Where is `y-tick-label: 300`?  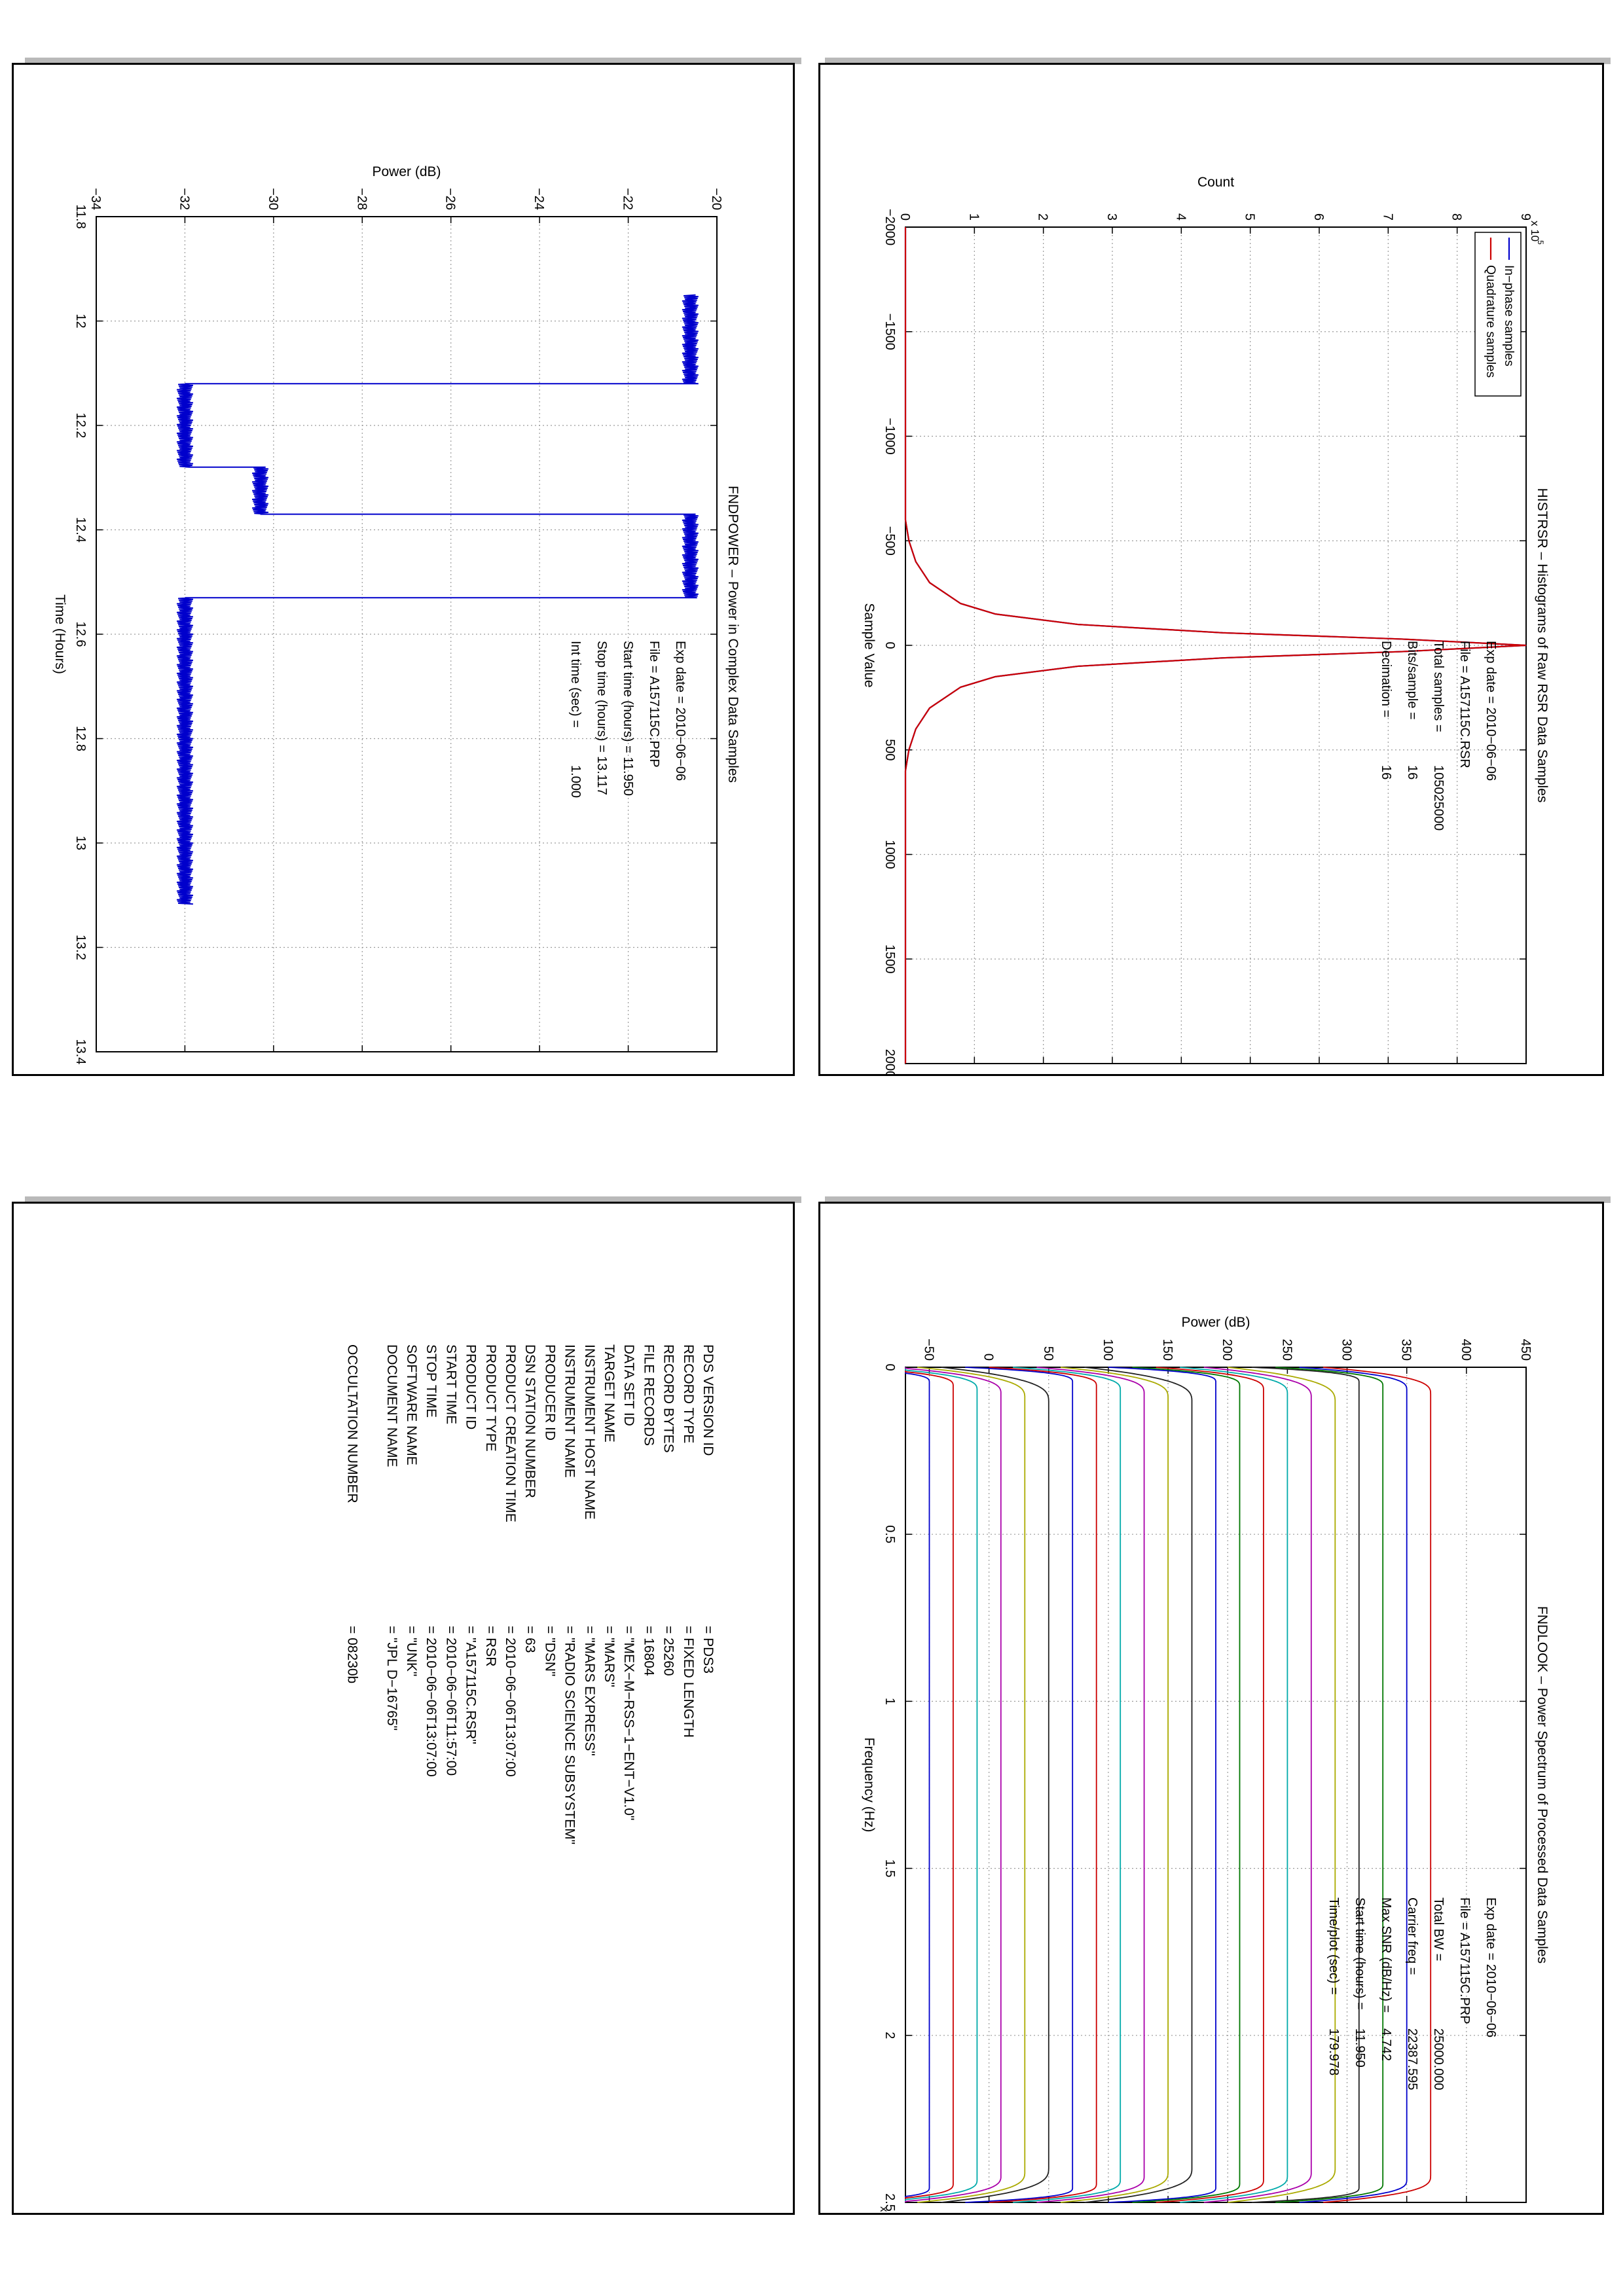
y-tick-label: 300 is located at coordinates (1347, 1350).